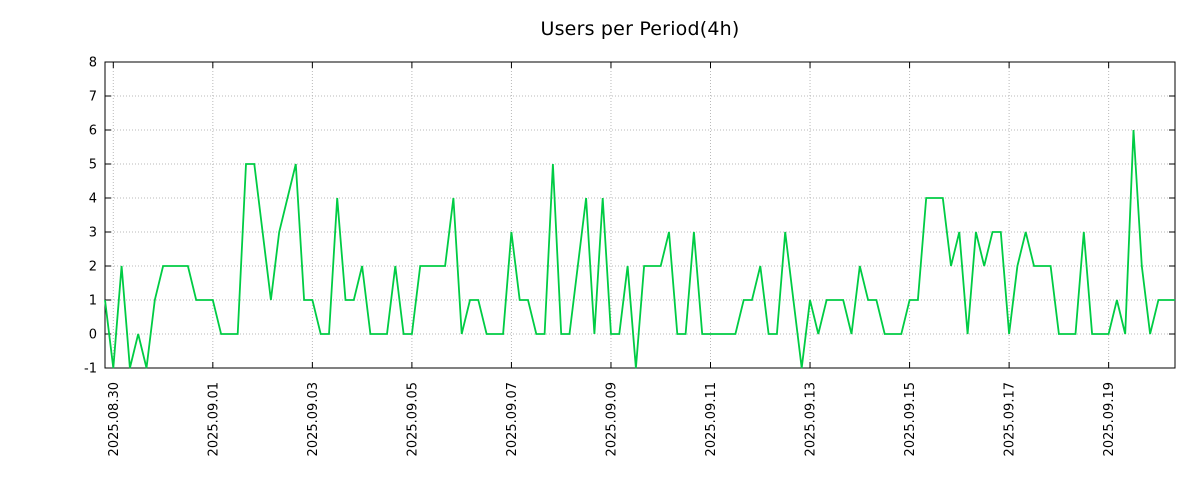  Describe the element at coordinates (512, 419) in the screenshot. I see `x-tick-label: 2025.09.07` at that location.